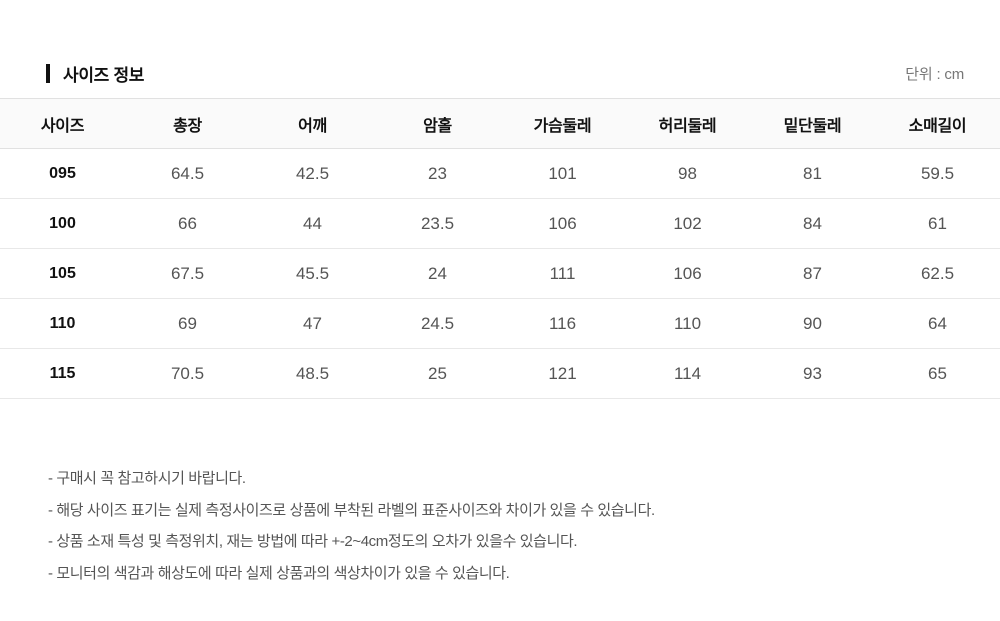 Image resolution: width=1000 pixels, height=621 pixels. I want to click on header-row: 사이즈 총장 어깨 암홀 가슴둘레 허리둘레 밑단둘레 소매길이, so click(500, 123).